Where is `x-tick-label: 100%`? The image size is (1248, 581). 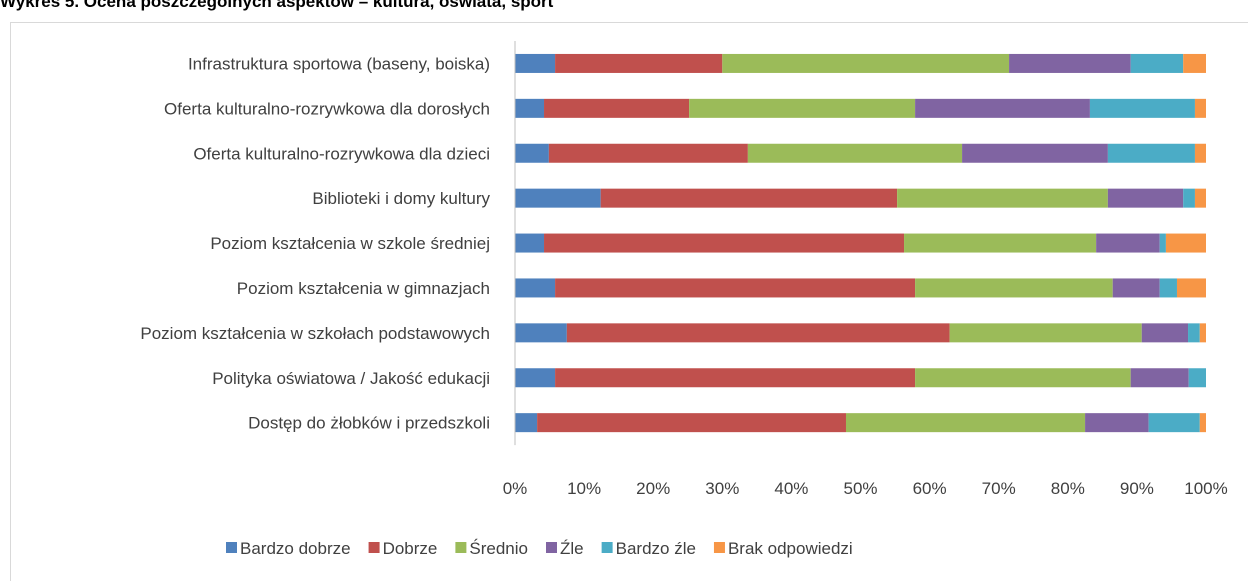 x-tick-label: 100% is located at coordinates (1205, 488).